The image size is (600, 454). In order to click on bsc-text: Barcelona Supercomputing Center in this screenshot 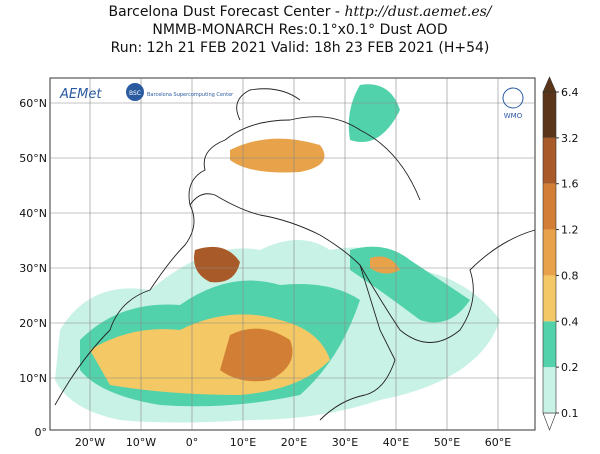, I will do `click(190, 95)`.